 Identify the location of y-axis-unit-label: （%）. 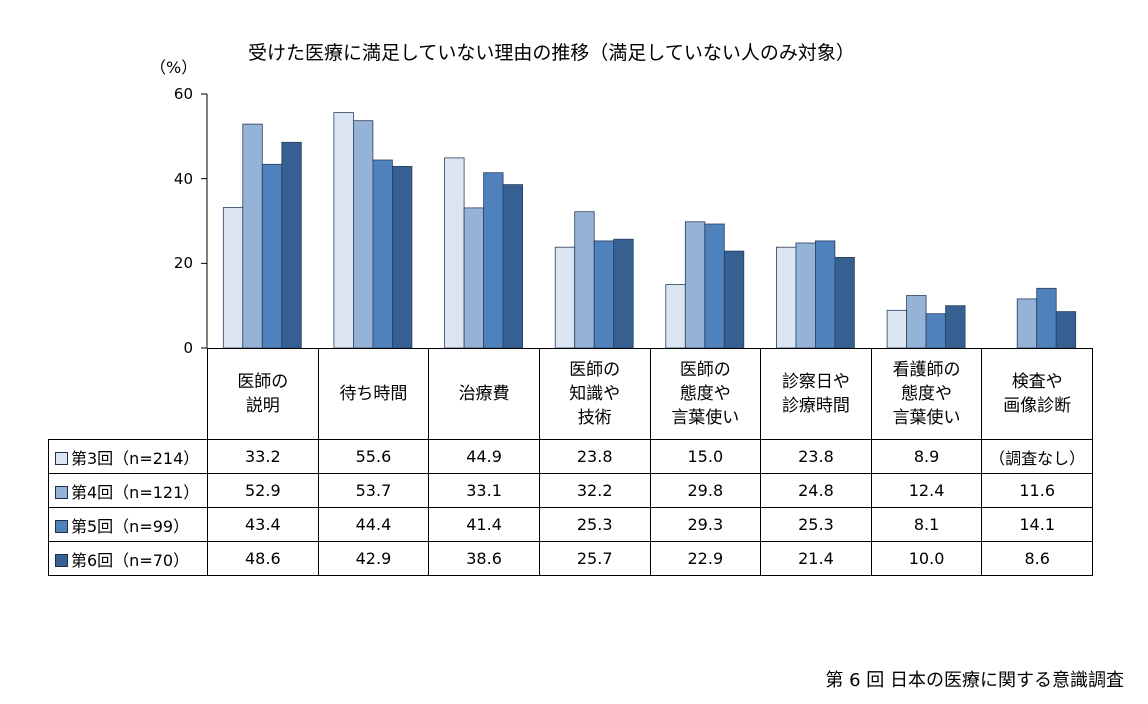
(174, 67).